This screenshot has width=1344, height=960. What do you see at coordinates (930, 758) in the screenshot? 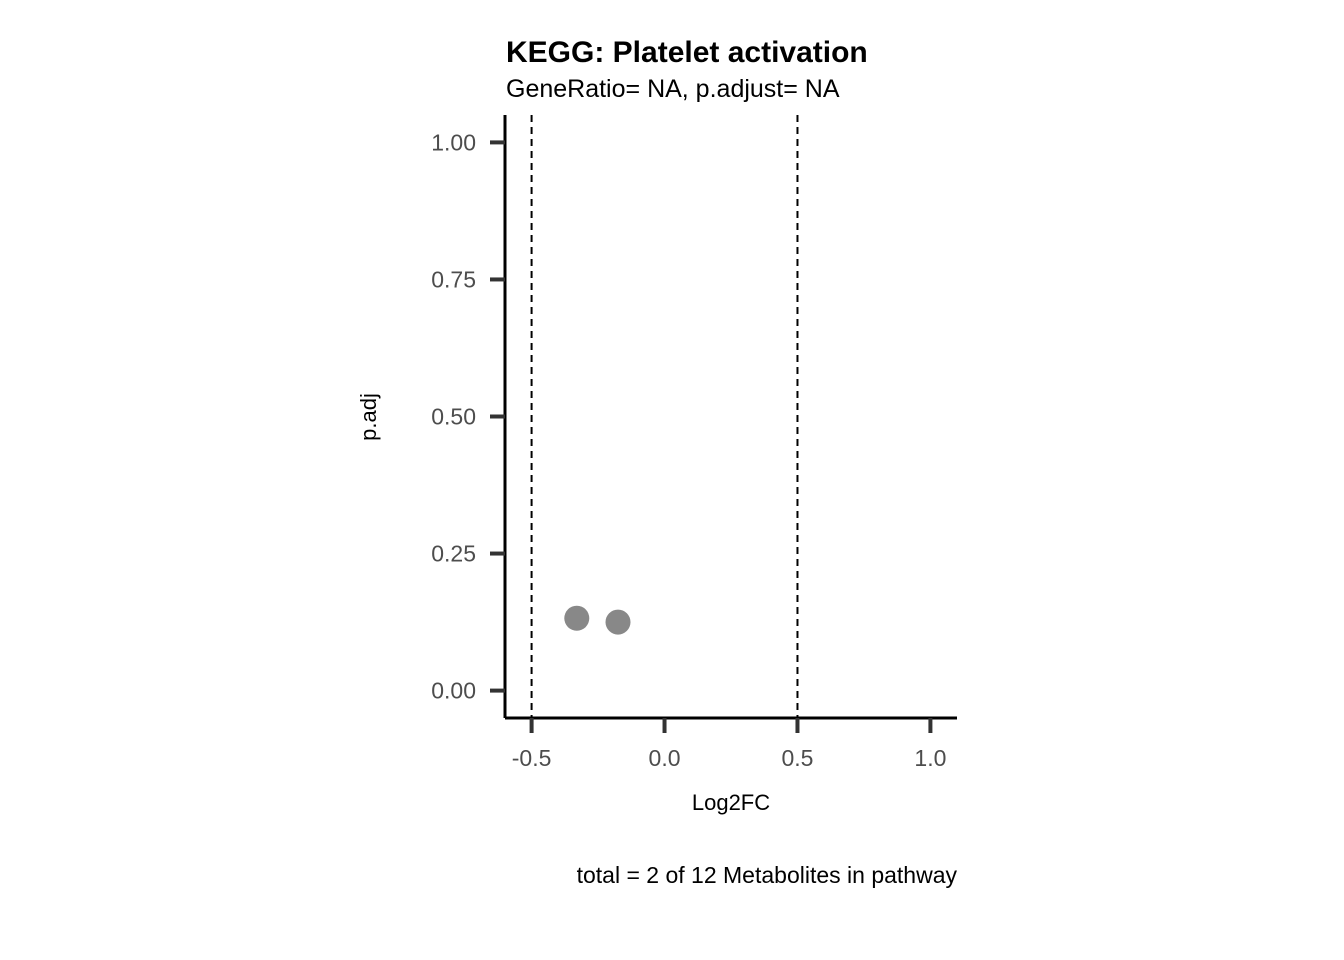
I see `x-tick-label: 1.0` at bounding box center [930, 758].